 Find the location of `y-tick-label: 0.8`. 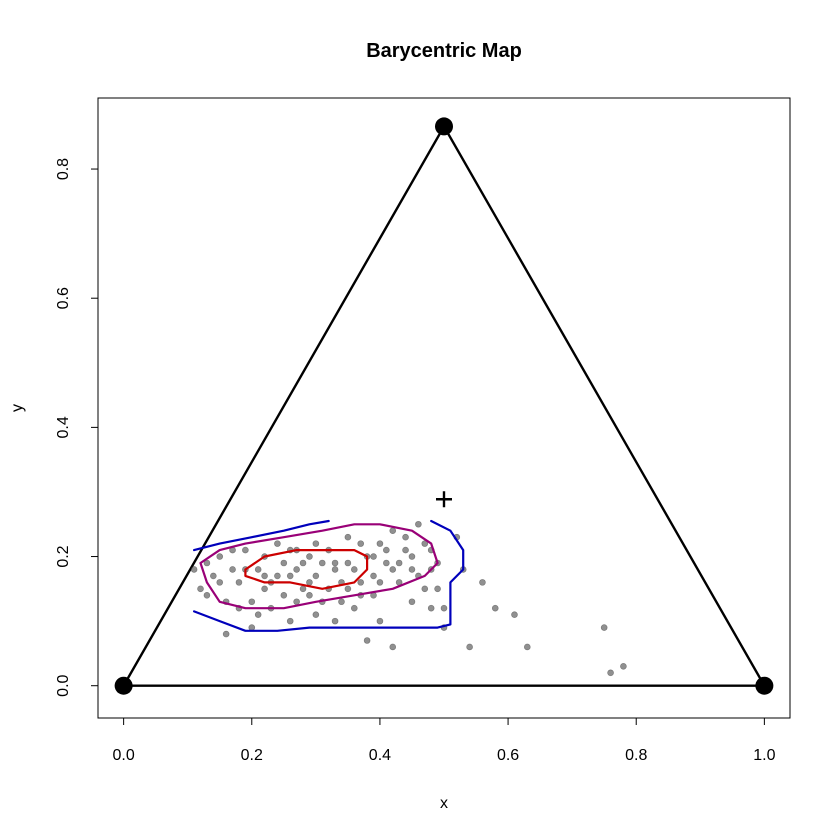

y-tick-label: 0.8 is located at coordinates (63, 169).